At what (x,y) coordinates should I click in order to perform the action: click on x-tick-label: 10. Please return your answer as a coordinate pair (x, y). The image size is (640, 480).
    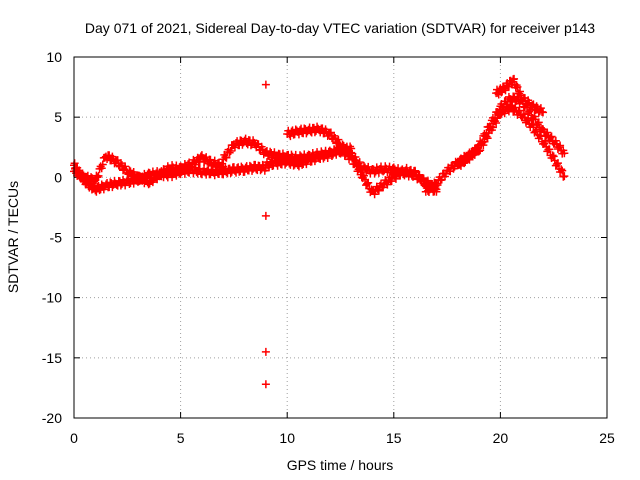
    Looking at the image, I should click on (287, 438).